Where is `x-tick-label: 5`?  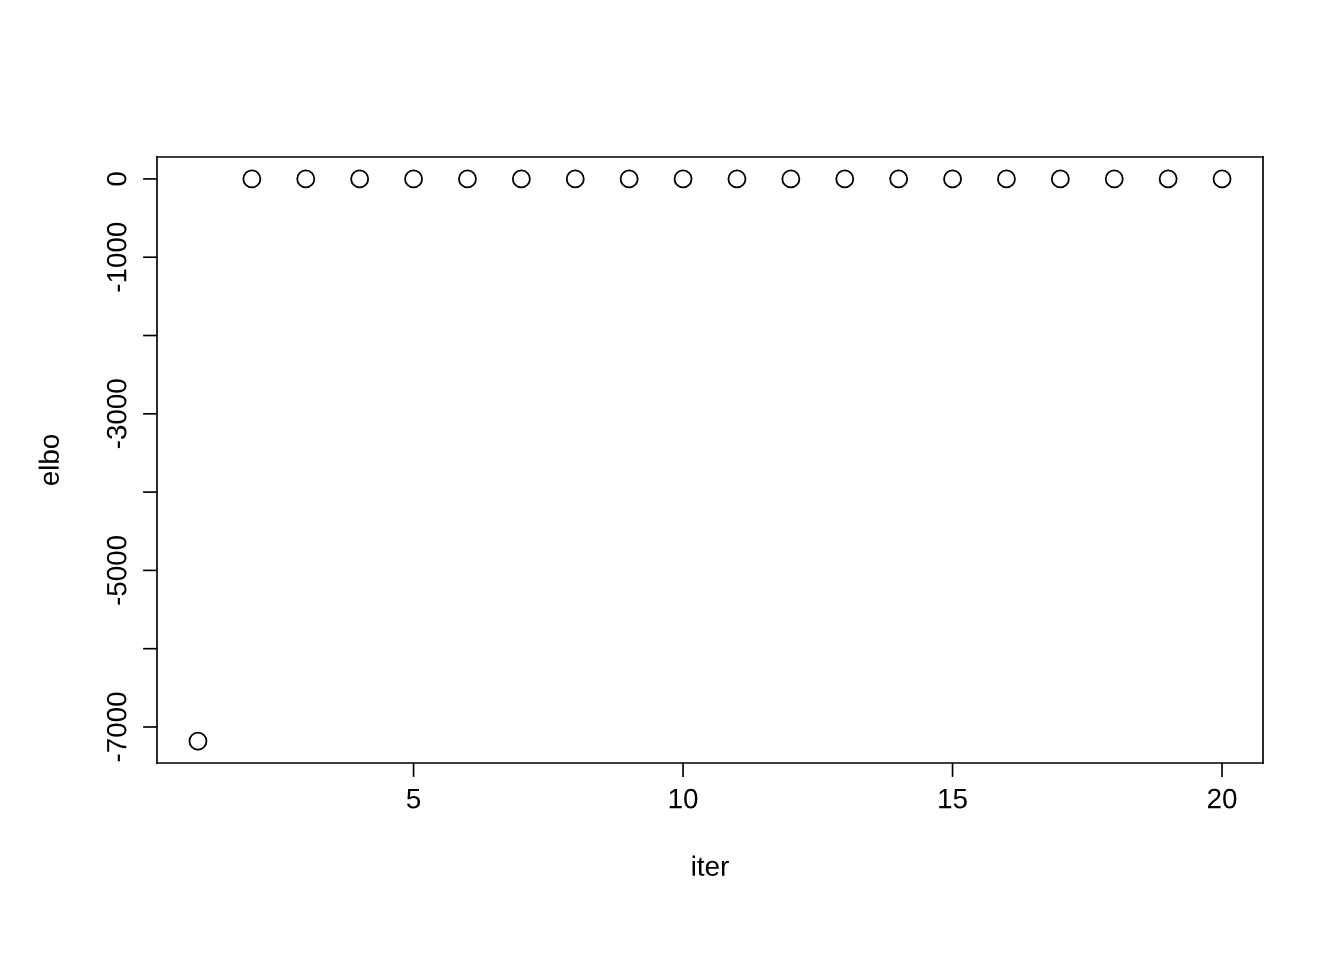 x-tick-label: 5 is located at coordinates (413, 799).